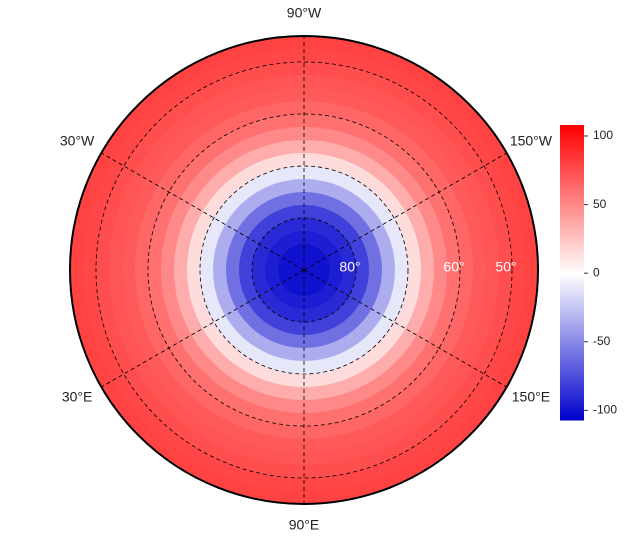 This screenshot has width=625, height=552. What do you see at coordinates (603, 135) in the screenshot?
I see `colorbar-tick-label: 100` at bounding box center [603, 135].